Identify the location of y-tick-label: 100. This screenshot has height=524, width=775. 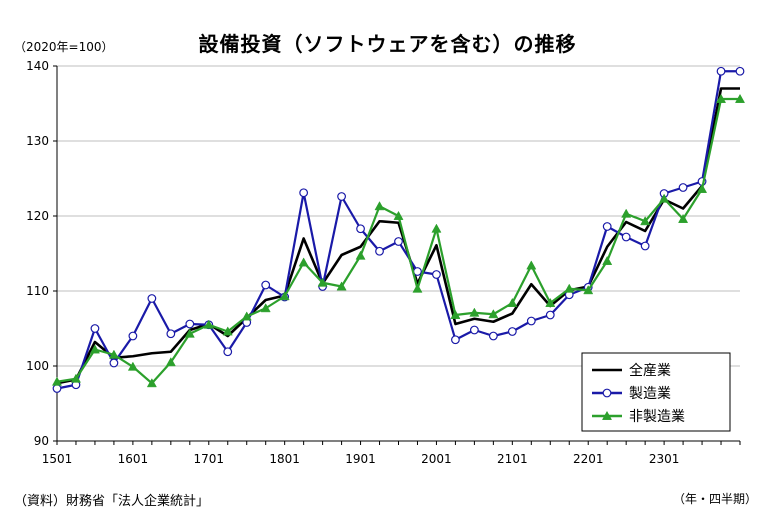
(37, 366).